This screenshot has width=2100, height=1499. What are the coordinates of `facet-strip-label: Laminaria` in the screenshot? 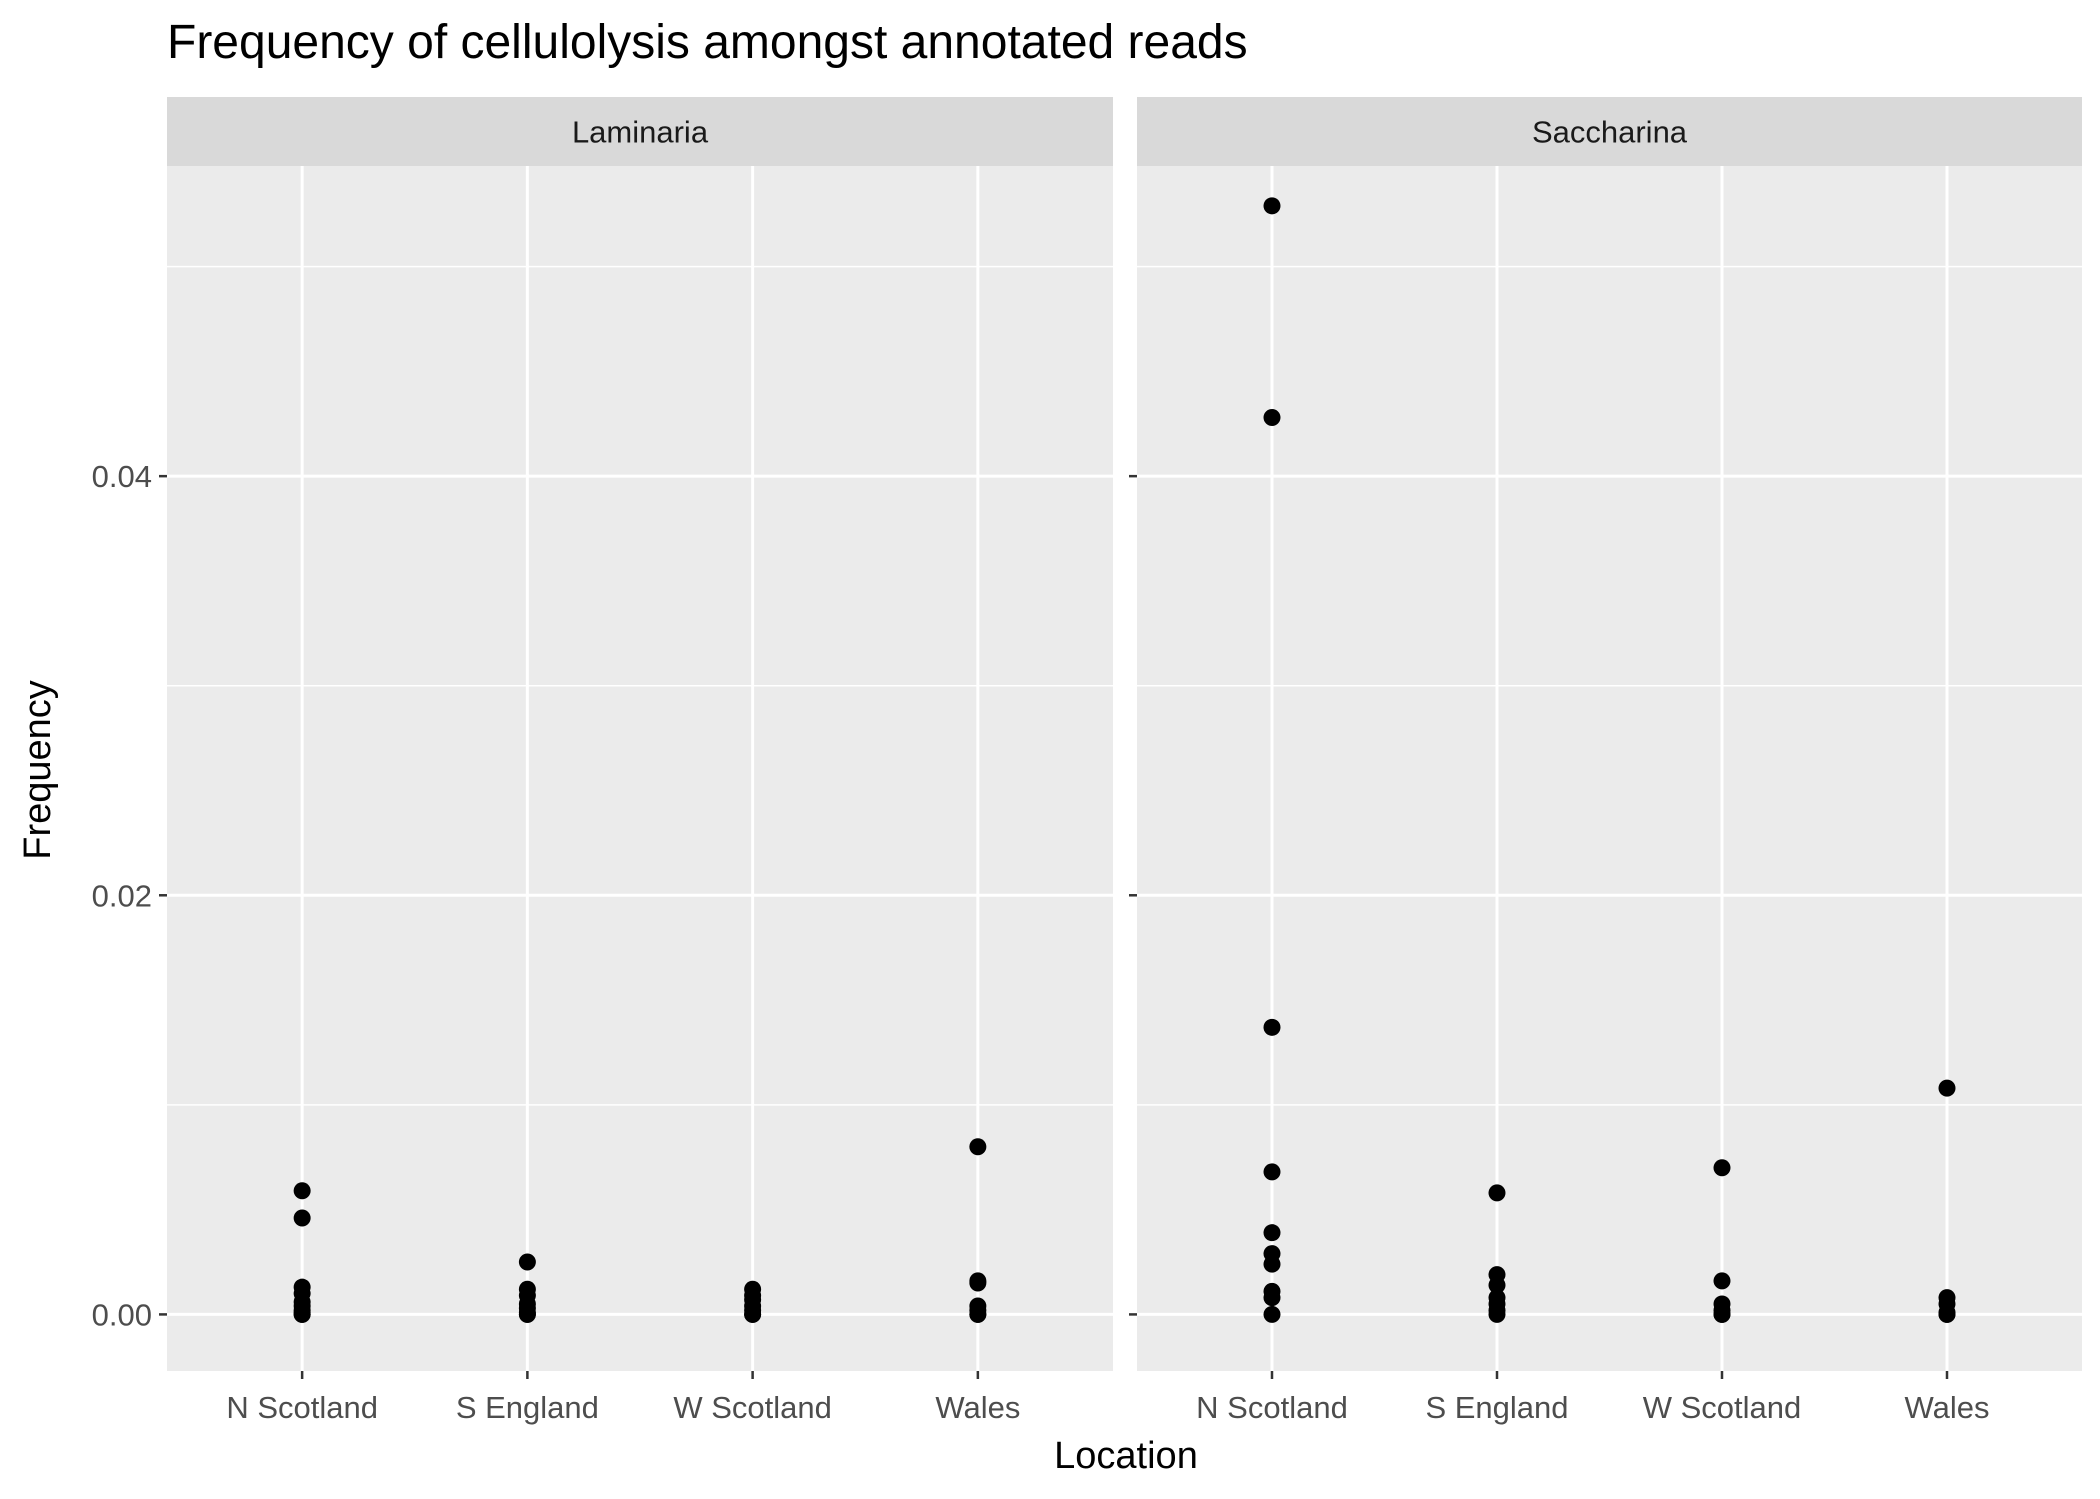 It's located at (640, 132).